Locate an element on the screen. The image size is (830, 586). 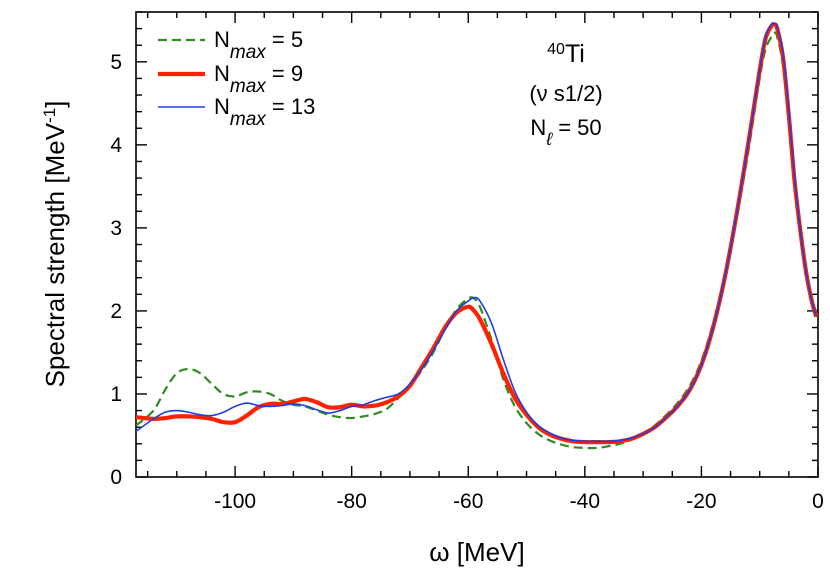
y-tick-label: 2 is located at coordinates (116, 311).